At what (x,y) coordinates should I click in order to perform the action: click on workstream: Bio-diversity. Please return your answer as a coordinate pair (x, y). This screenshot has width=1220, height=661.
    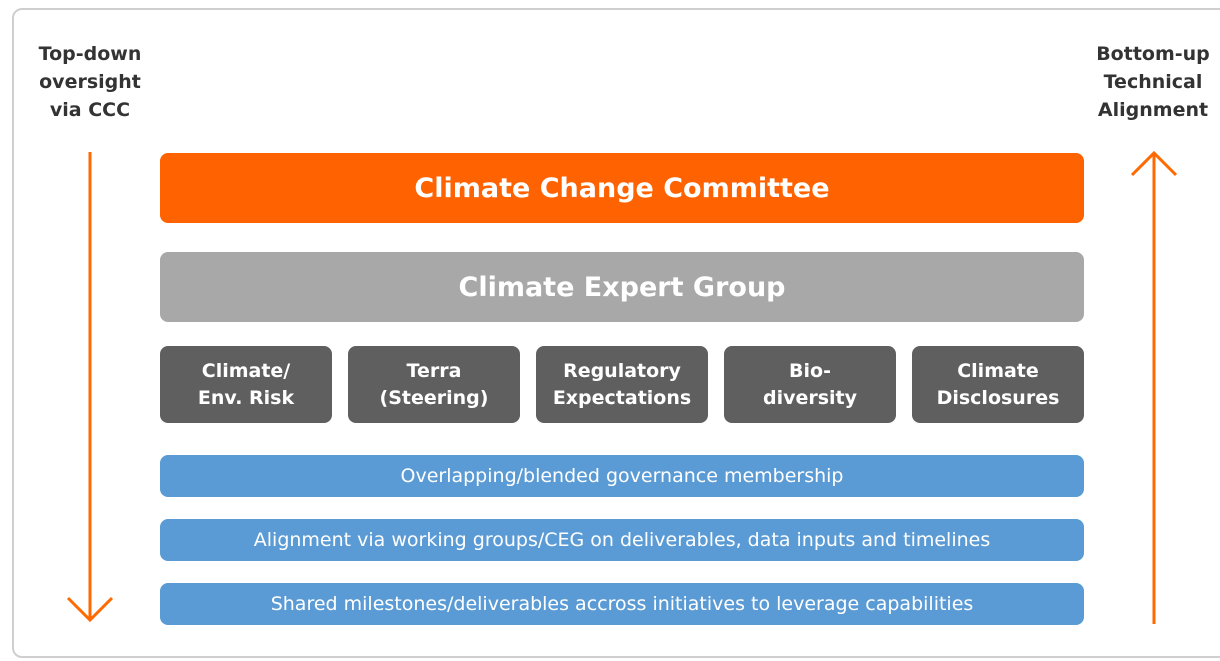
    Looking at the image, I should click on (810, 384).